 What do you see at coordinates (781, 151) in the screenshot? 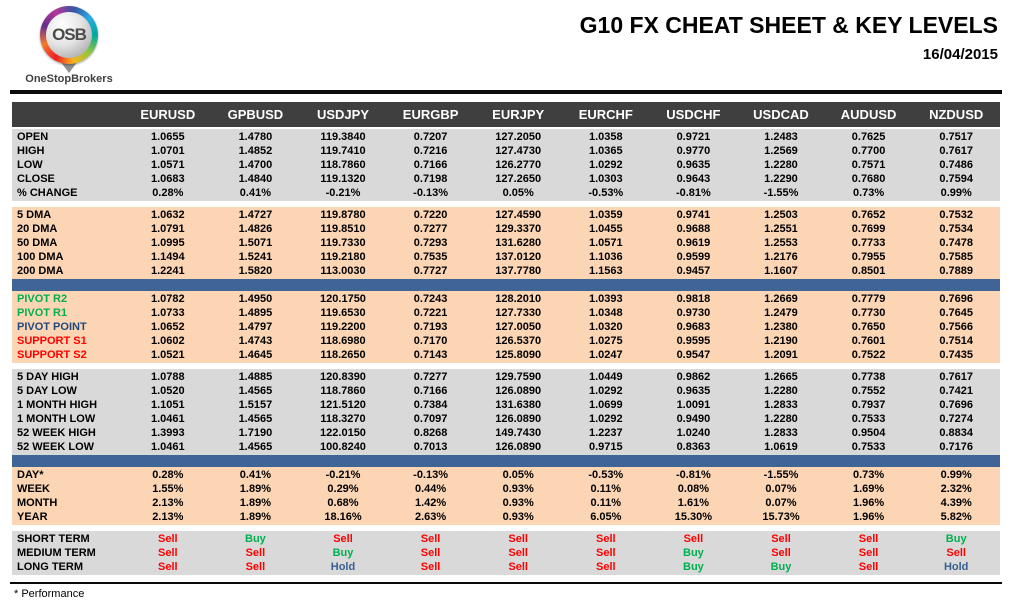
I see `cell-high-usdcad: 1.2569` at bounding box center [781, 151].